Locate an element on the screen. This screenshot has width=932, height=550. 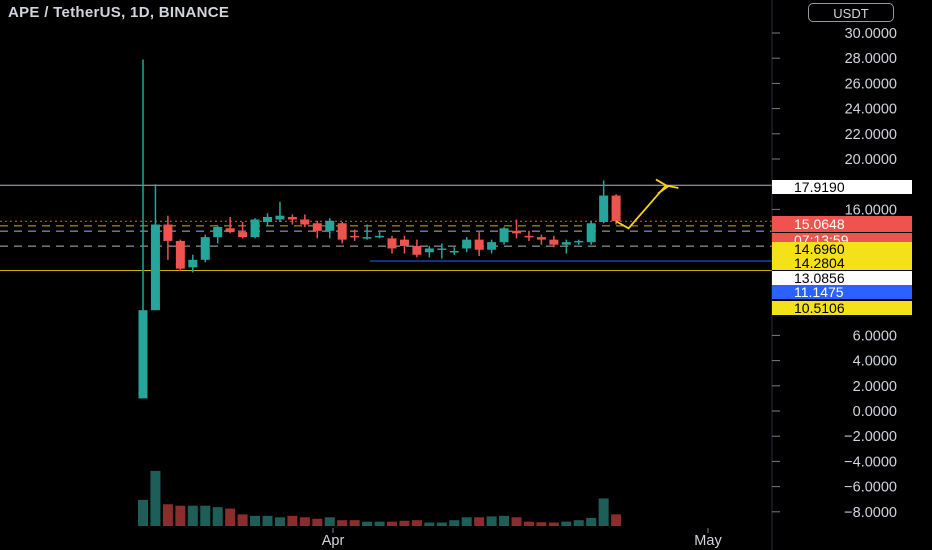
price-tick-label: 24.0000 is located at coordinates (871, 110).